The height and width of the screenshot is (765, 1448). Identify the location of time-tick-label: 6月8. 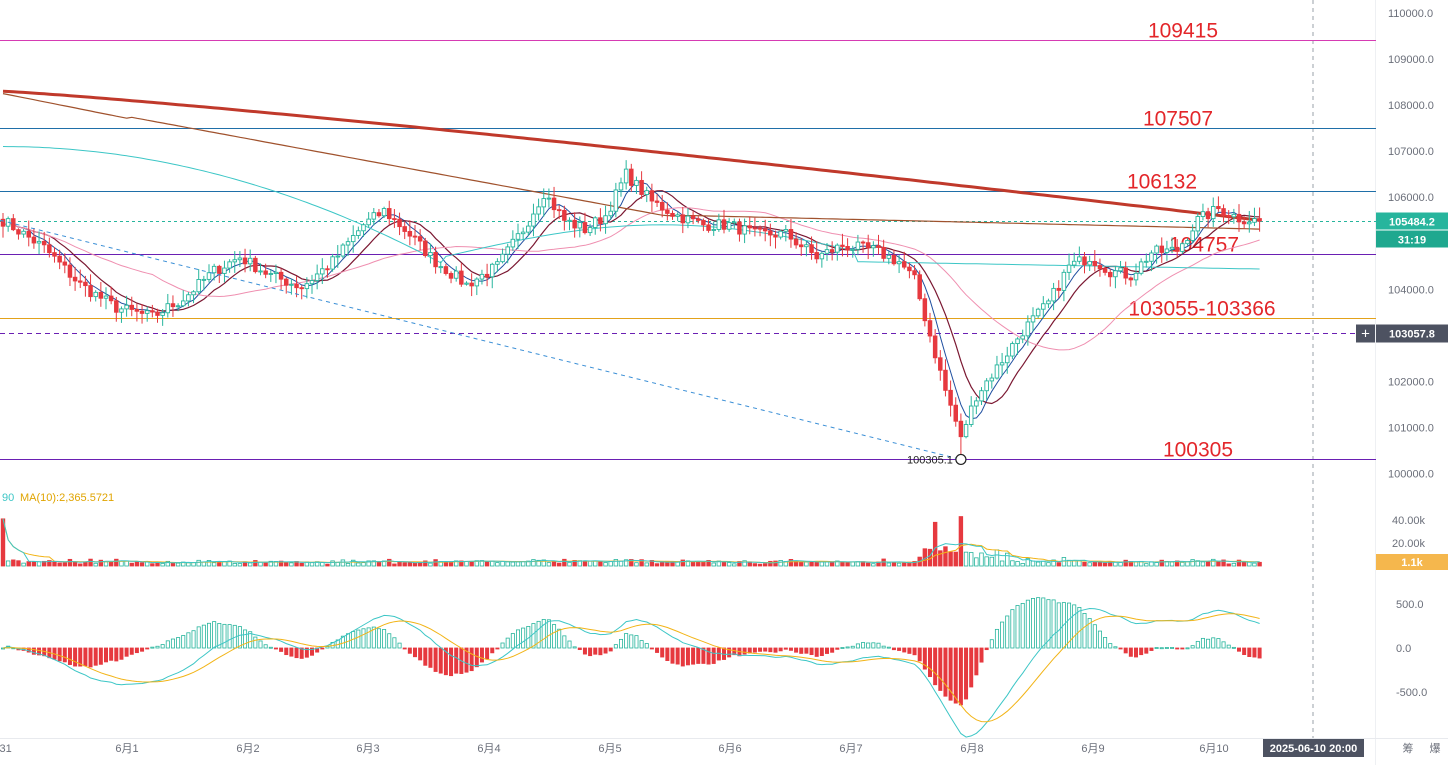
(971, 749).